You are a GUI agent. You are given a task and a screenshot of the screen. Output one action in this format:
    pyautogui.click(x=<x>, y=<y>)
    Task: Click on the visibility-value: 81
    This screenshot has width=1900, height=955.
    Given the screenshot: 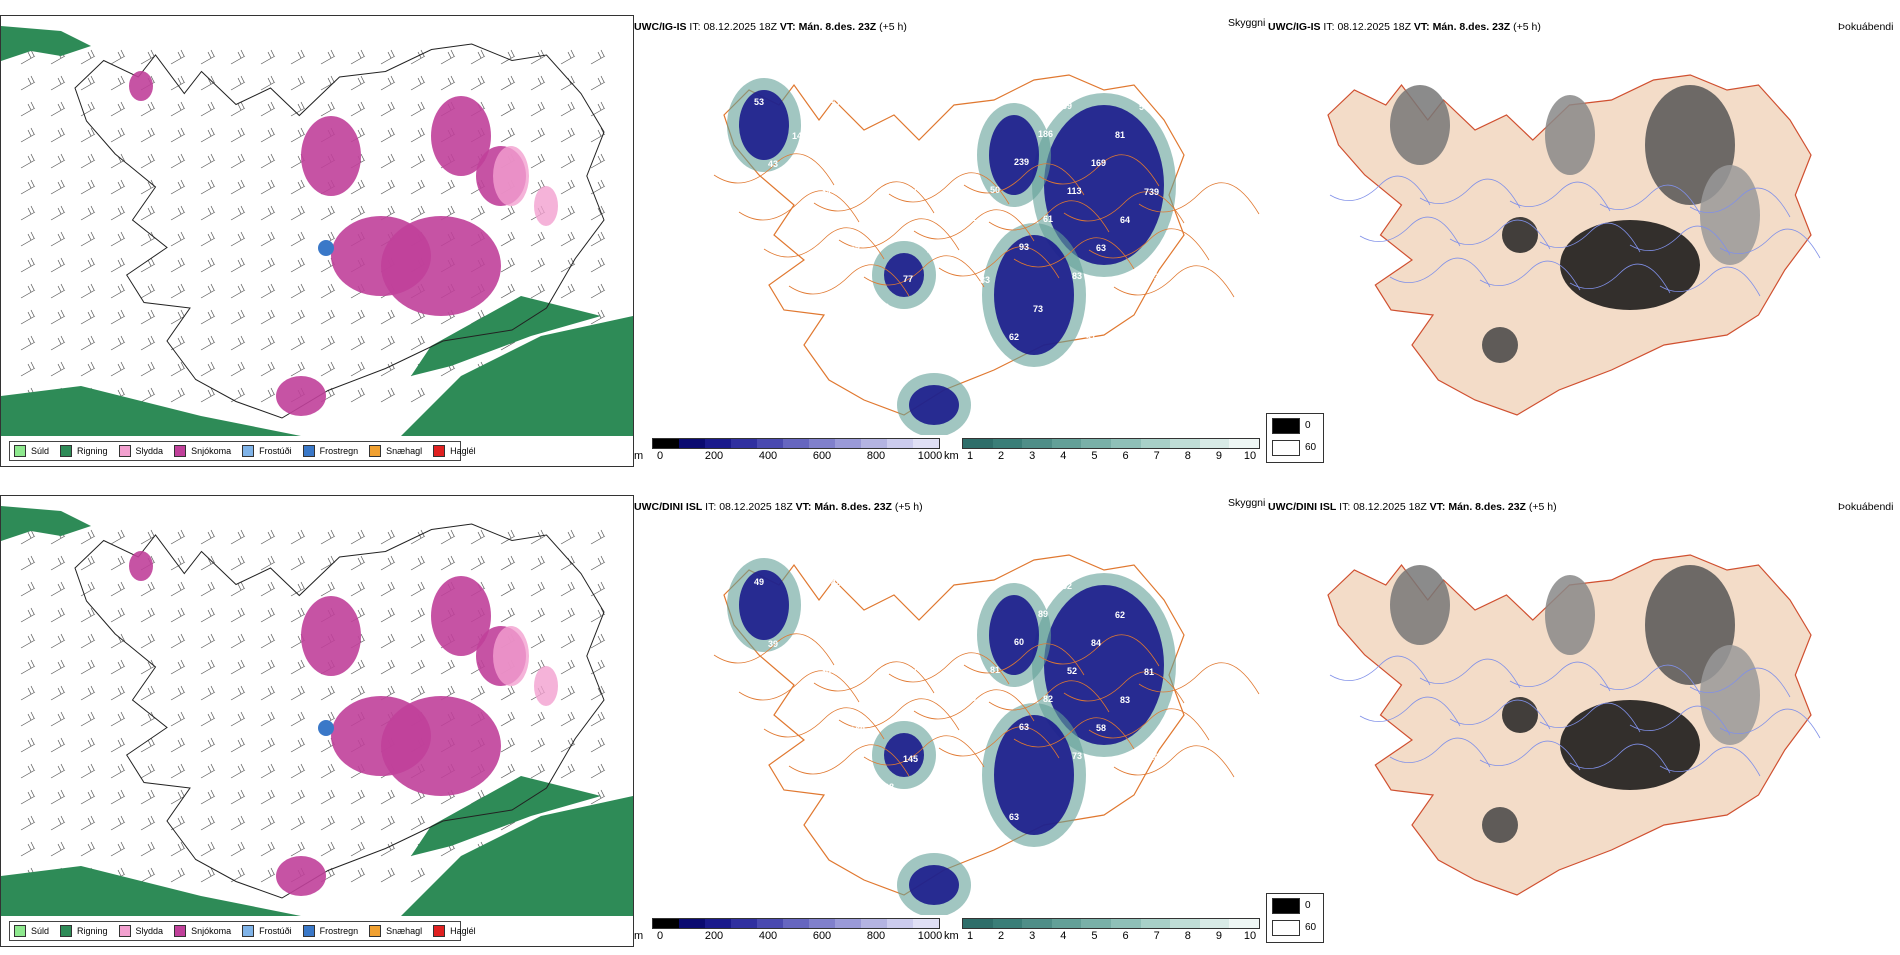 What is the action you would take?
    pyautogui.click(x=1149, y=672)
    